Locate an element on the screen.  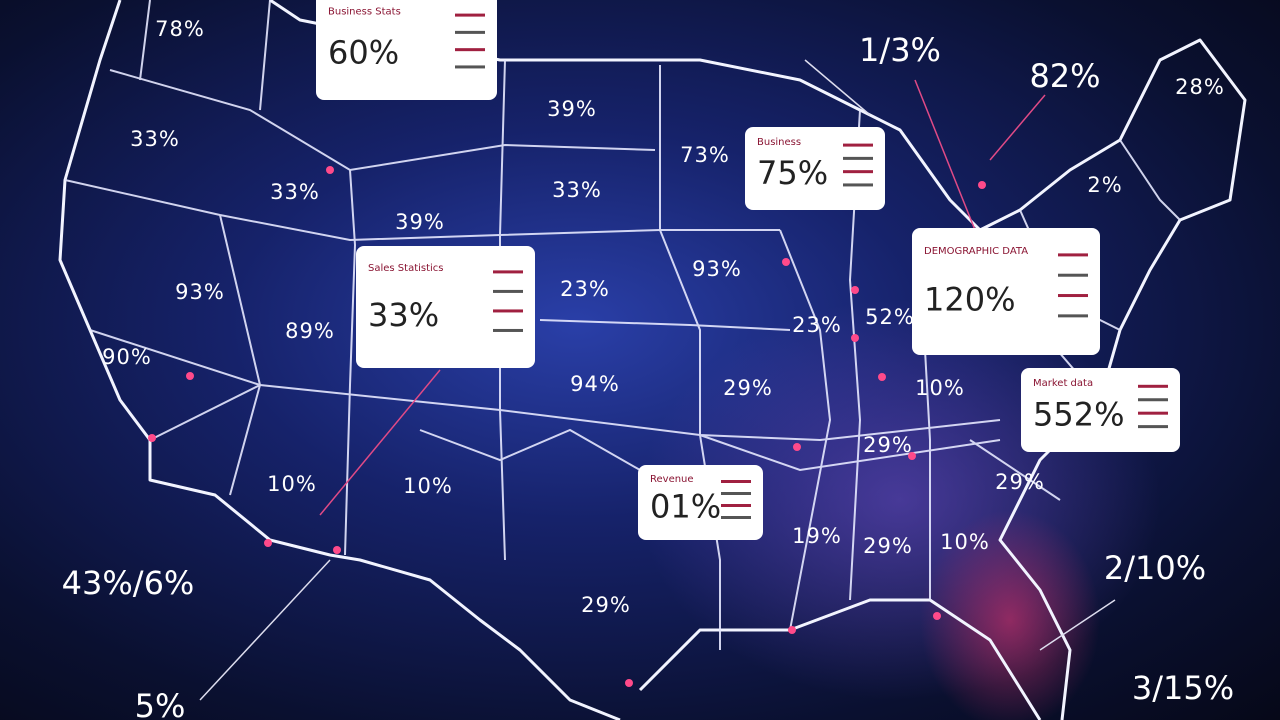
callout-title: Business is located at coordinates (779, 142).